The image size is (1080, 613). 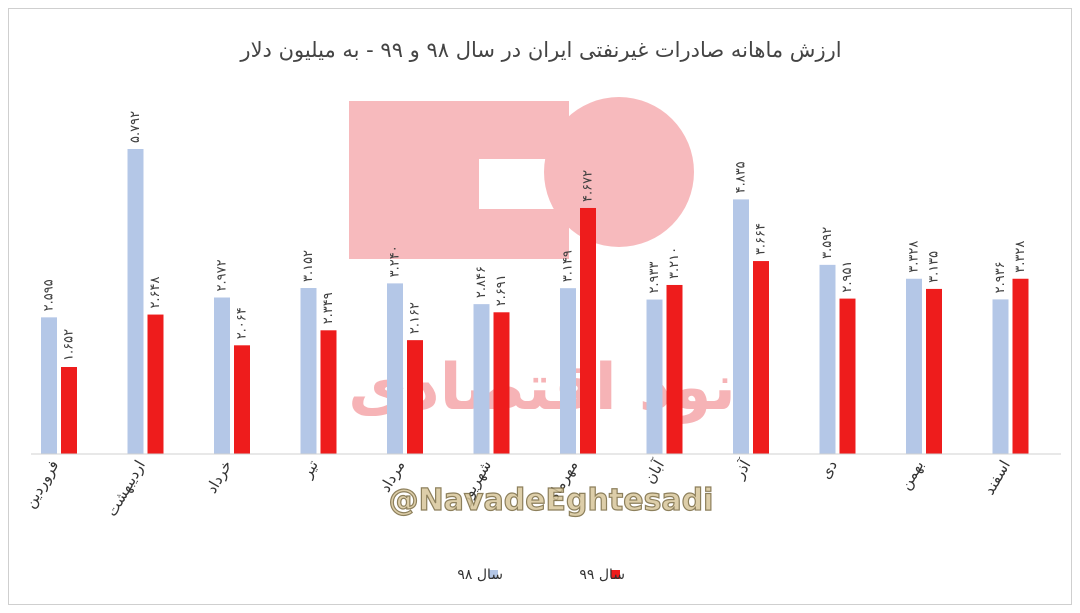 I want to click on watermark-handle: @NavadeEghtesadi, so click(x=551, y=500).